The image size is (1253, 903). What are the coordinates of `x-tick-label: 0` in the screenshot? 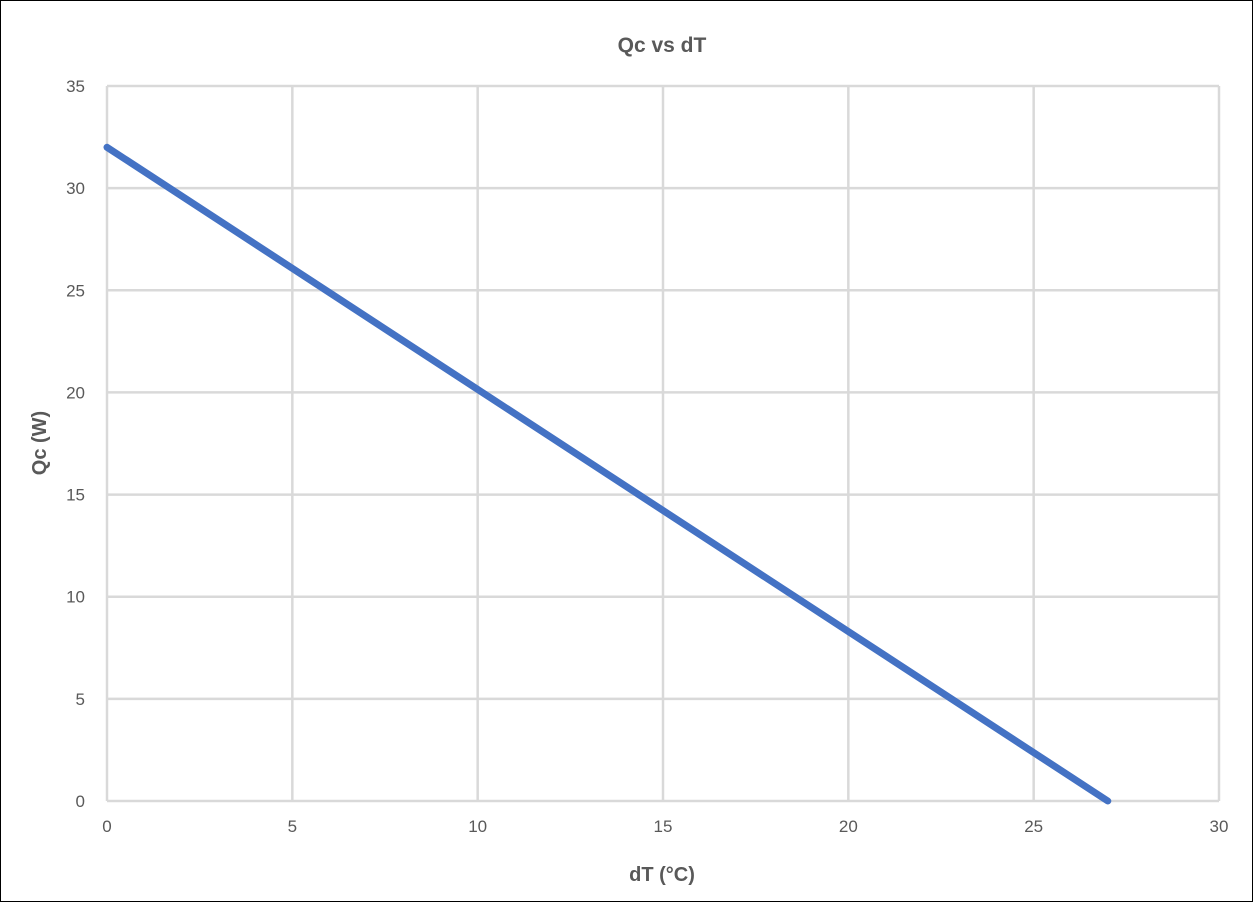 It's located at (106, 826).